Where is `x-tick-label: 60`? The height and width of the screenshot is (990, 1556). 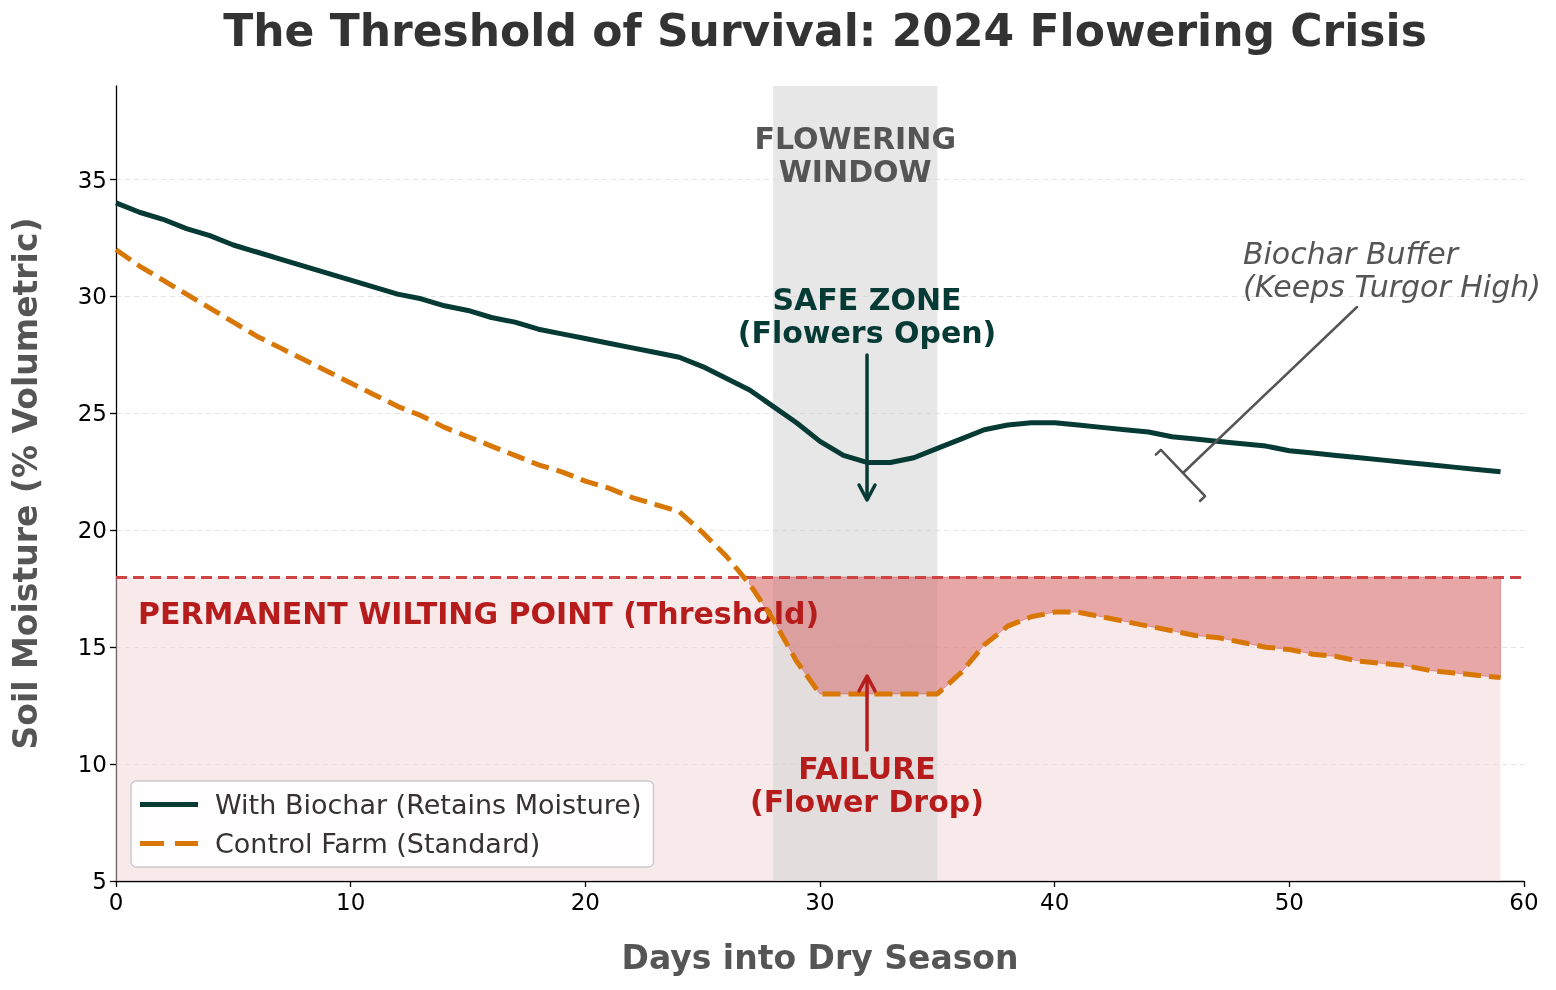 x-tick-label: 60 is located at coordinates (1524, 901).